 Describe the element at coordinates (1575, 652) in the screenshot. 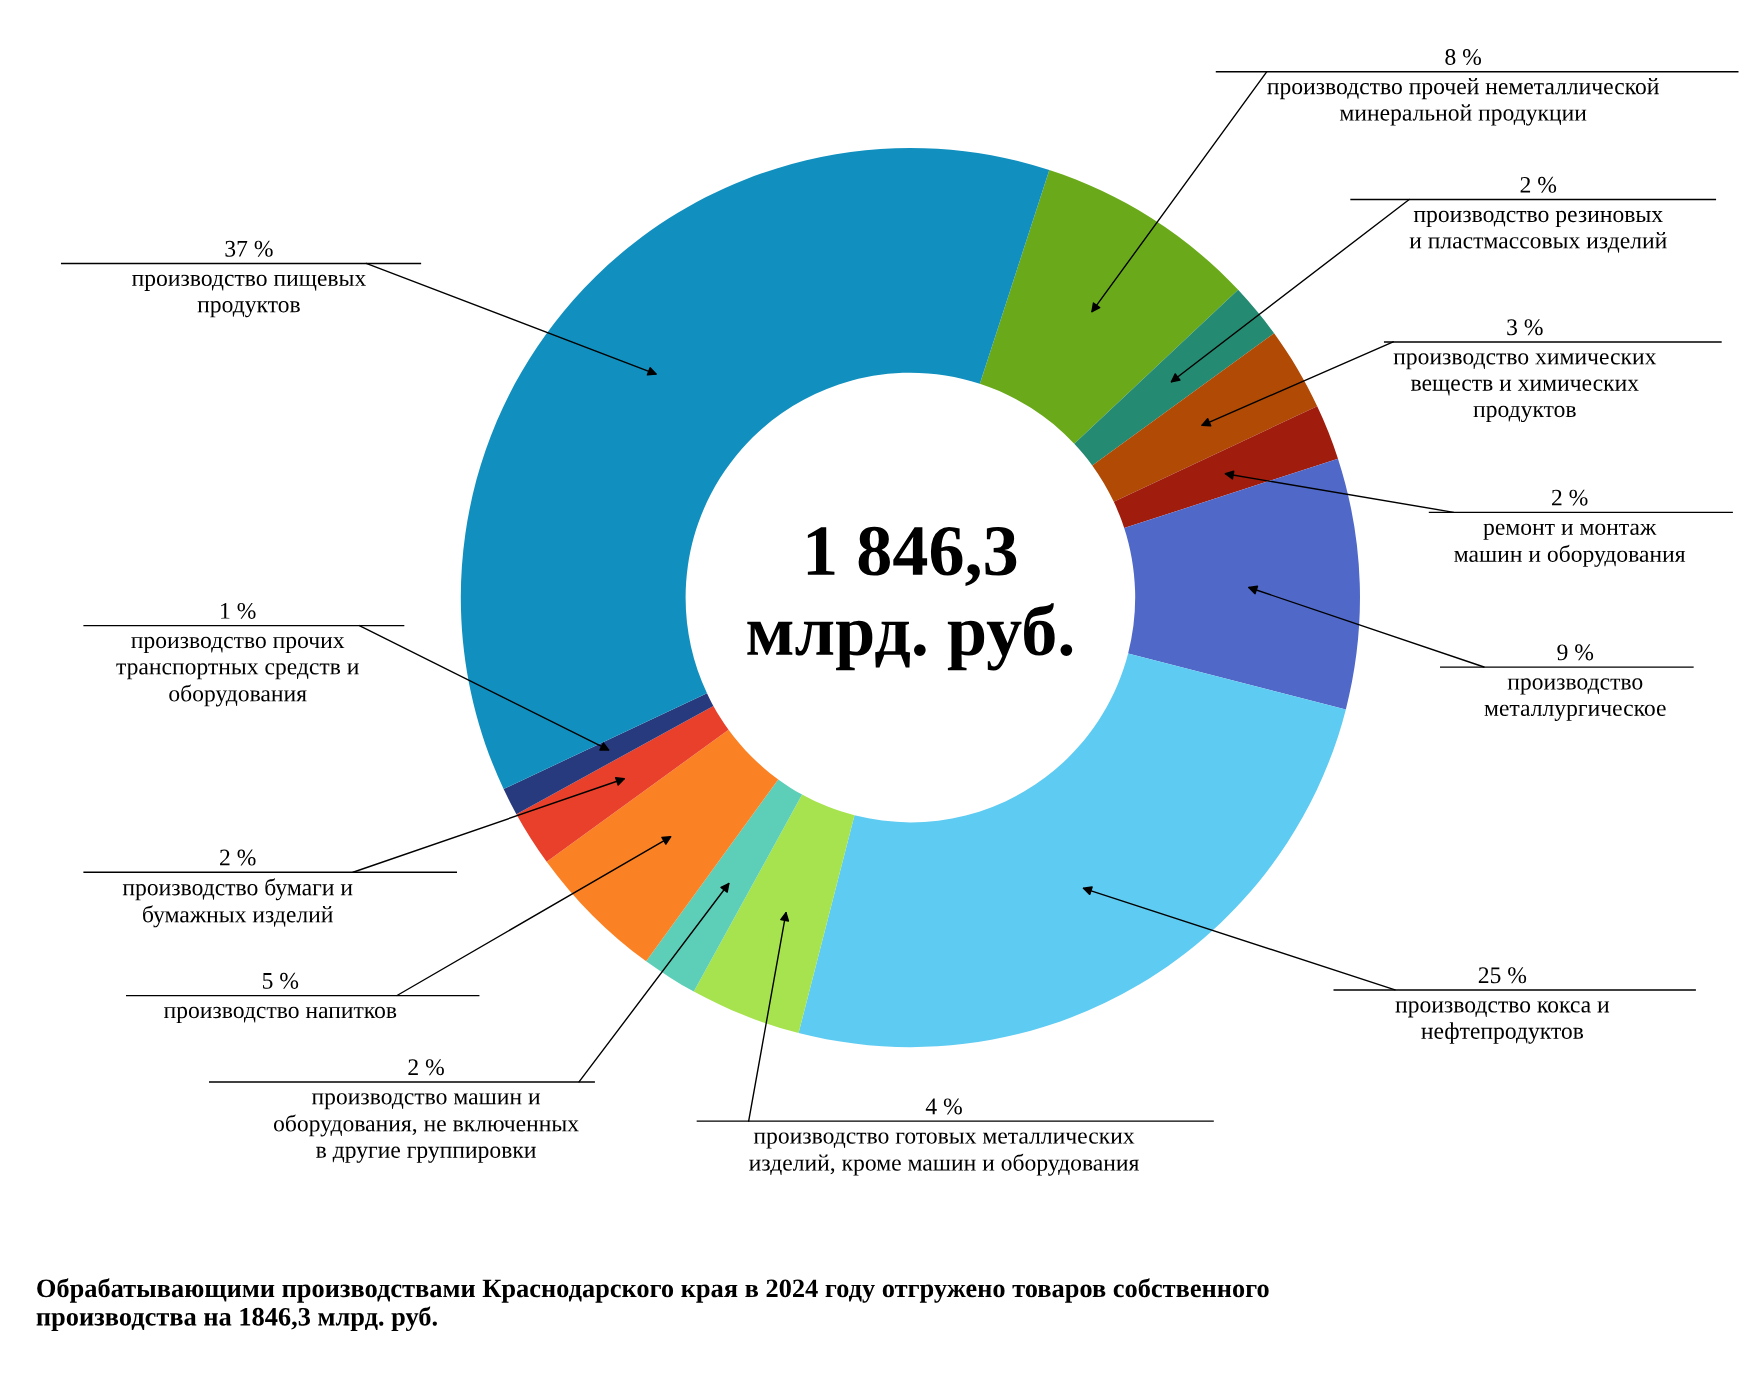

I see `data-label: 9 %` at that location.